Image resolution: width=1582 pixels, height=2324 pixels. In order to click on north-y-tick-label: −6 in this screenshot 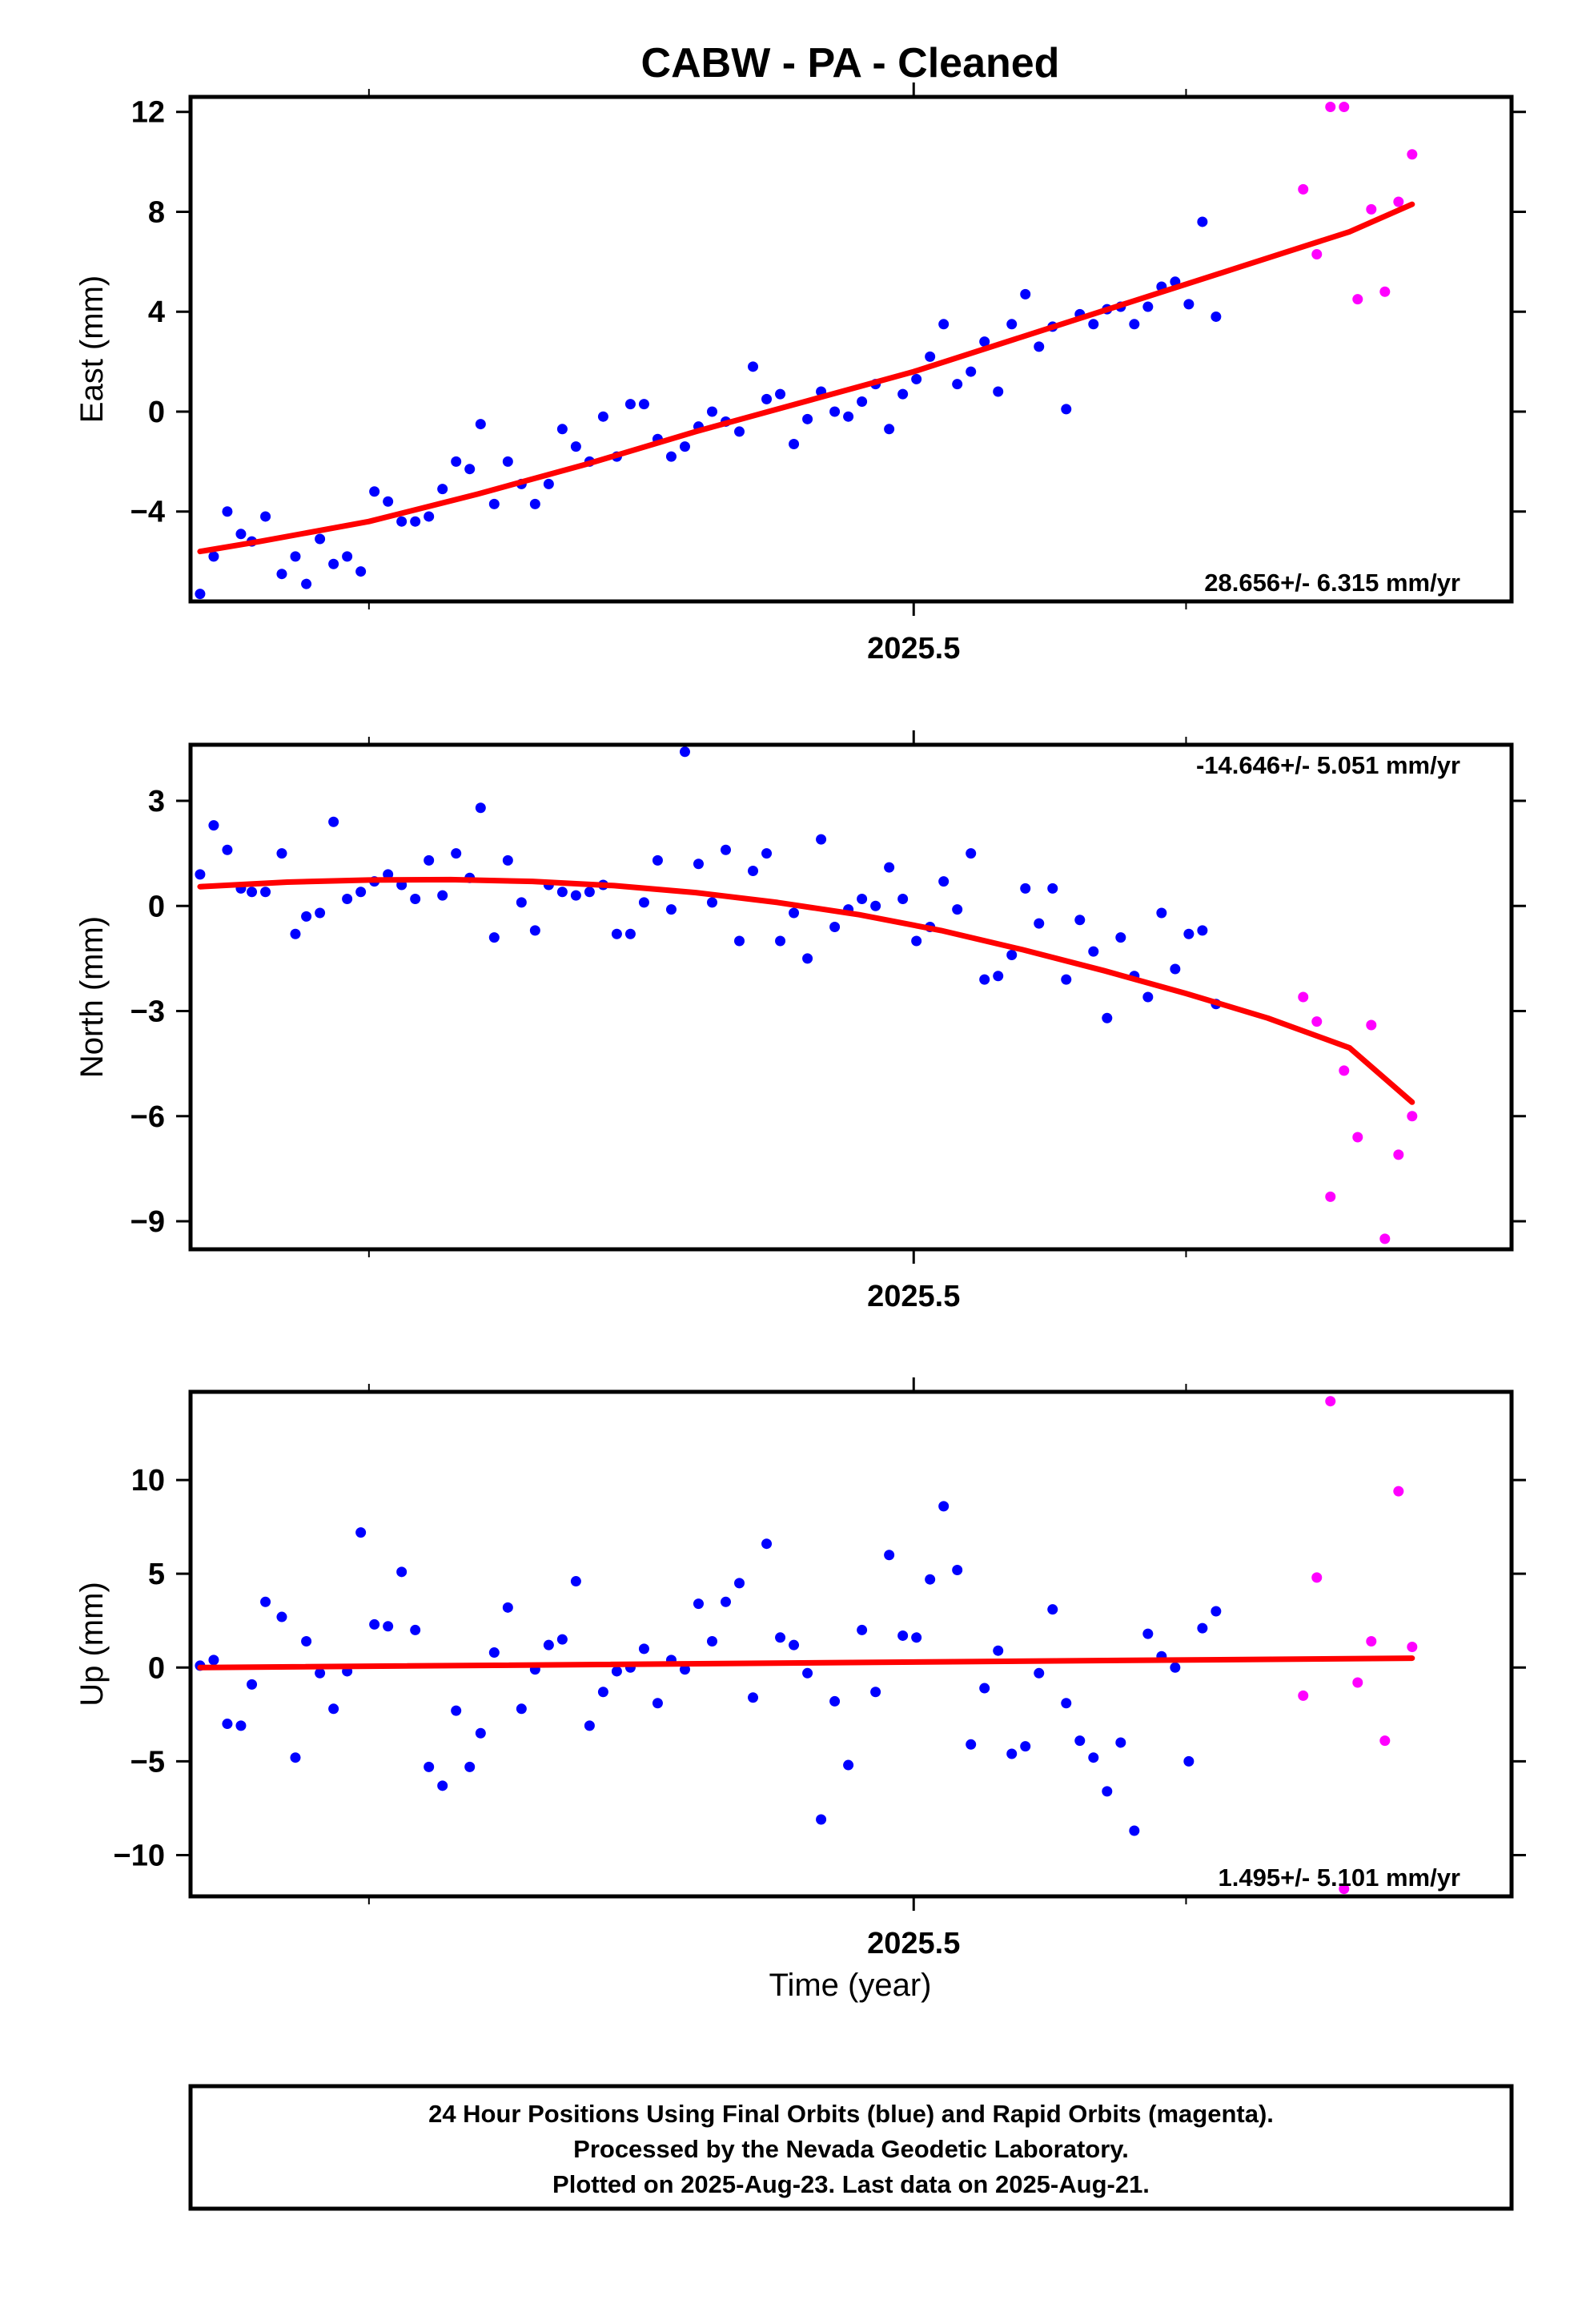, I will do `click(147, 1117)`.